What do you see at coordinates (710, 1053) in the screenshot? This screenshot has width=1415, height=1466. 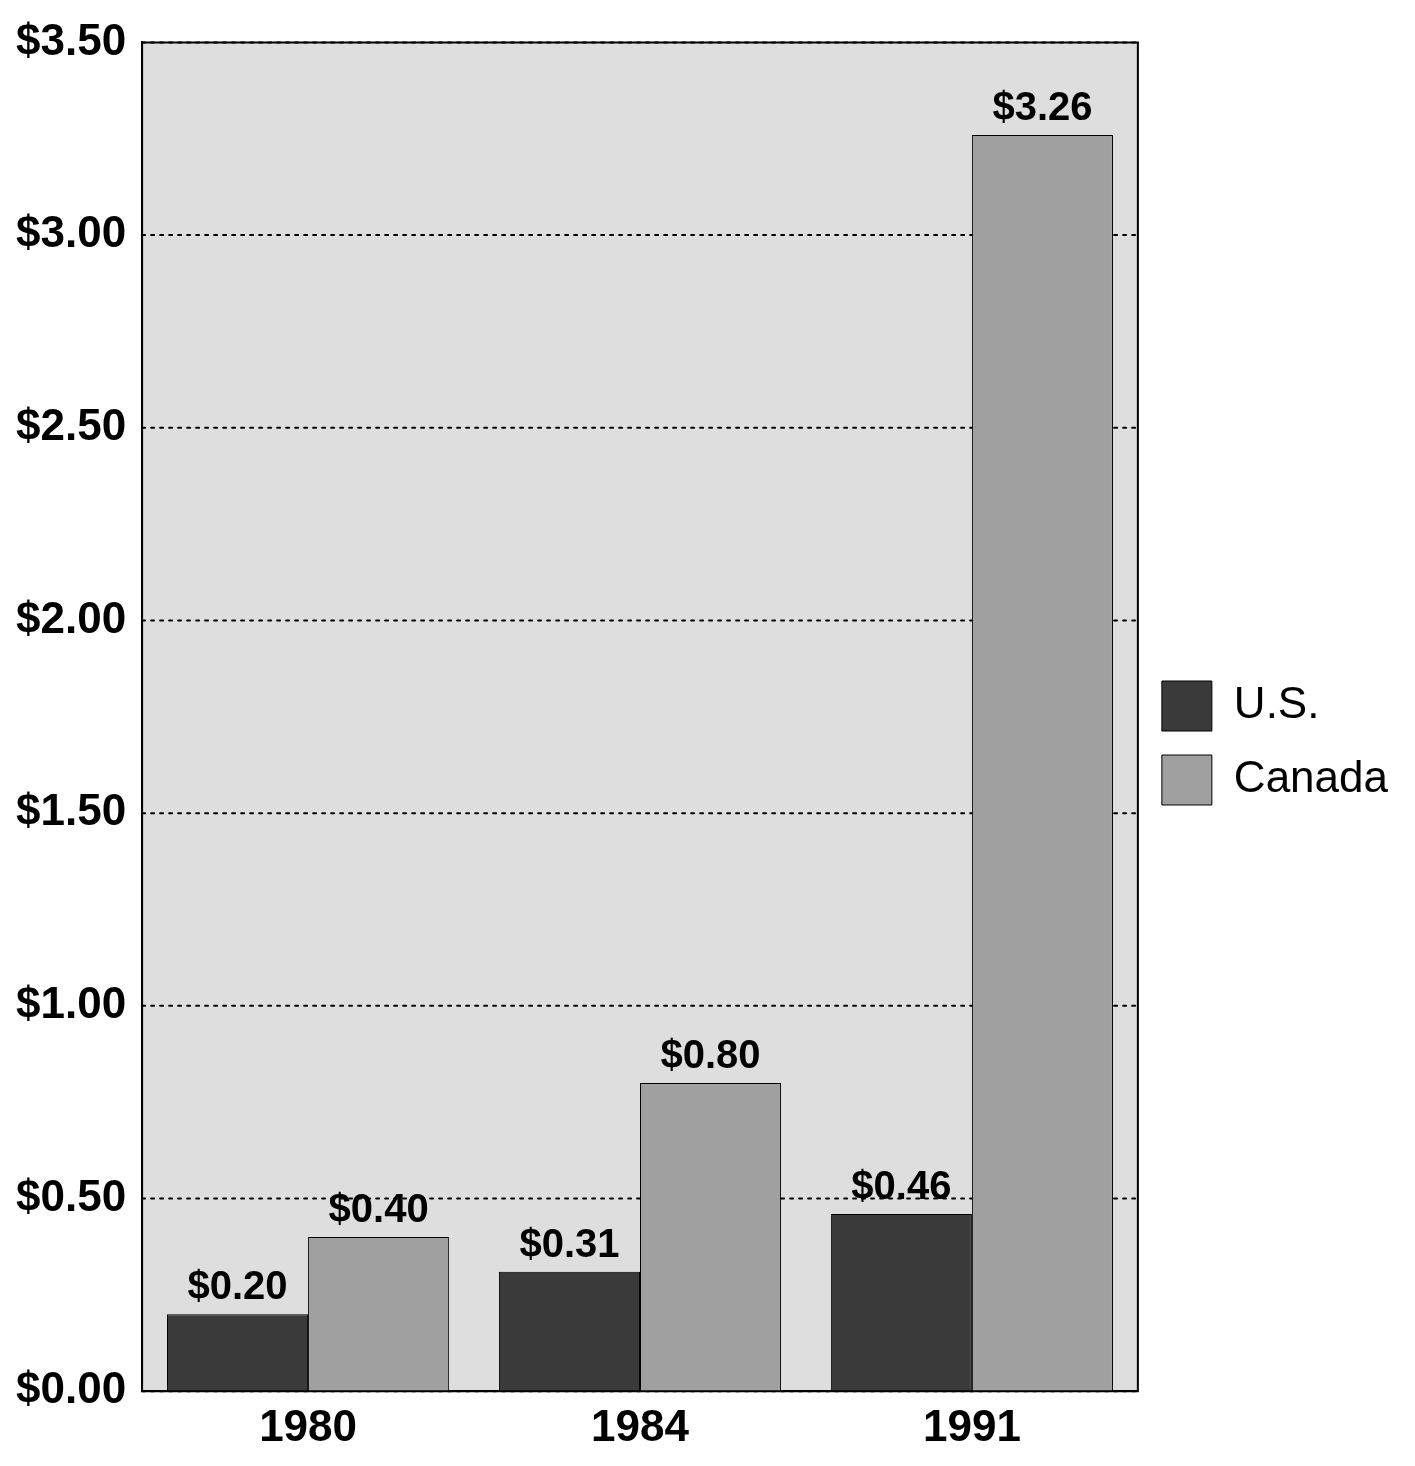 I see `data-label: $0.80` at bounding box center [710, 1053].